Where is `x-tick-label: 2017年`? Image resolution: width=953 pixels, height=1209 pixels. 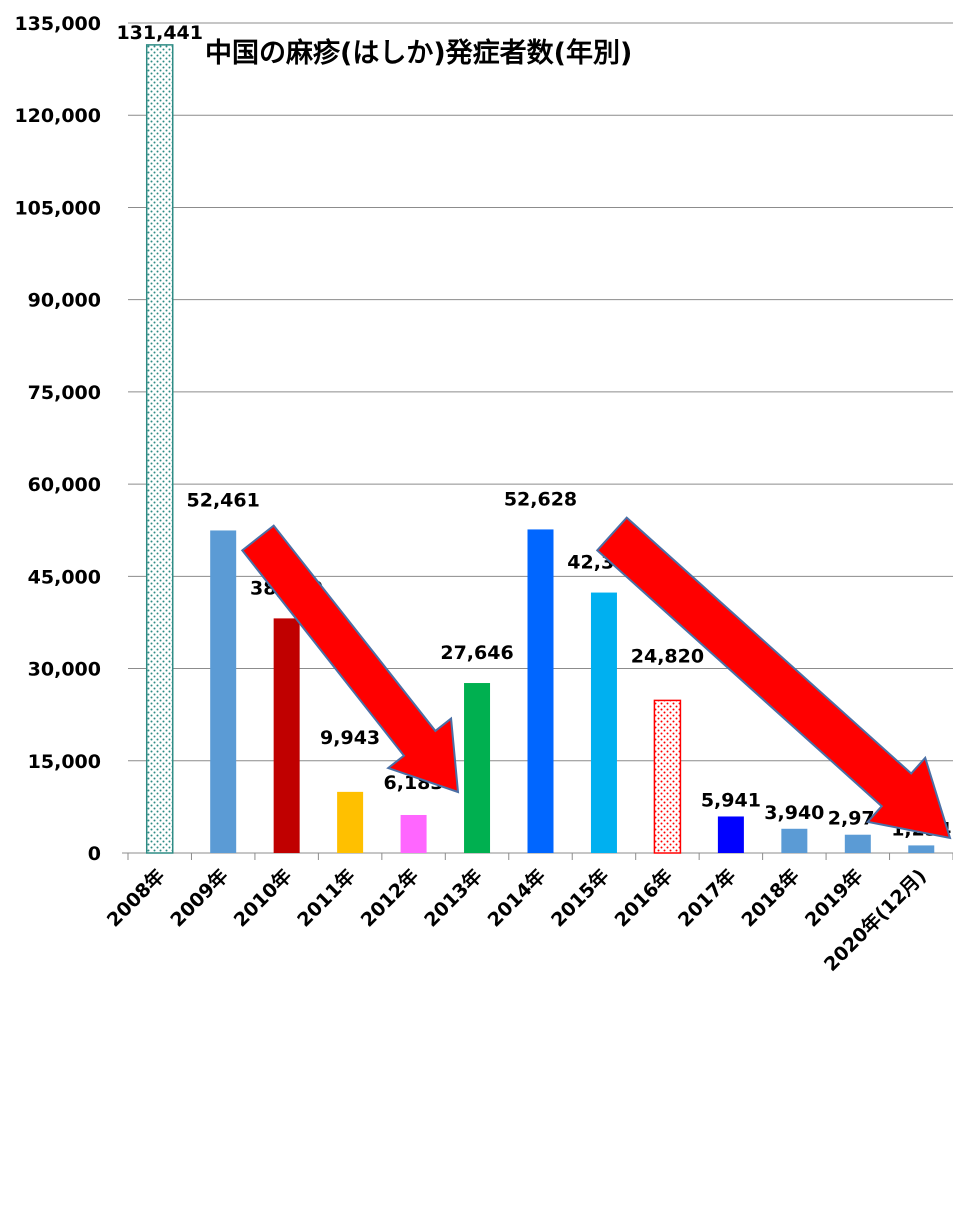
x-tick-label: 2017年 is located at coordinates (706, 897).